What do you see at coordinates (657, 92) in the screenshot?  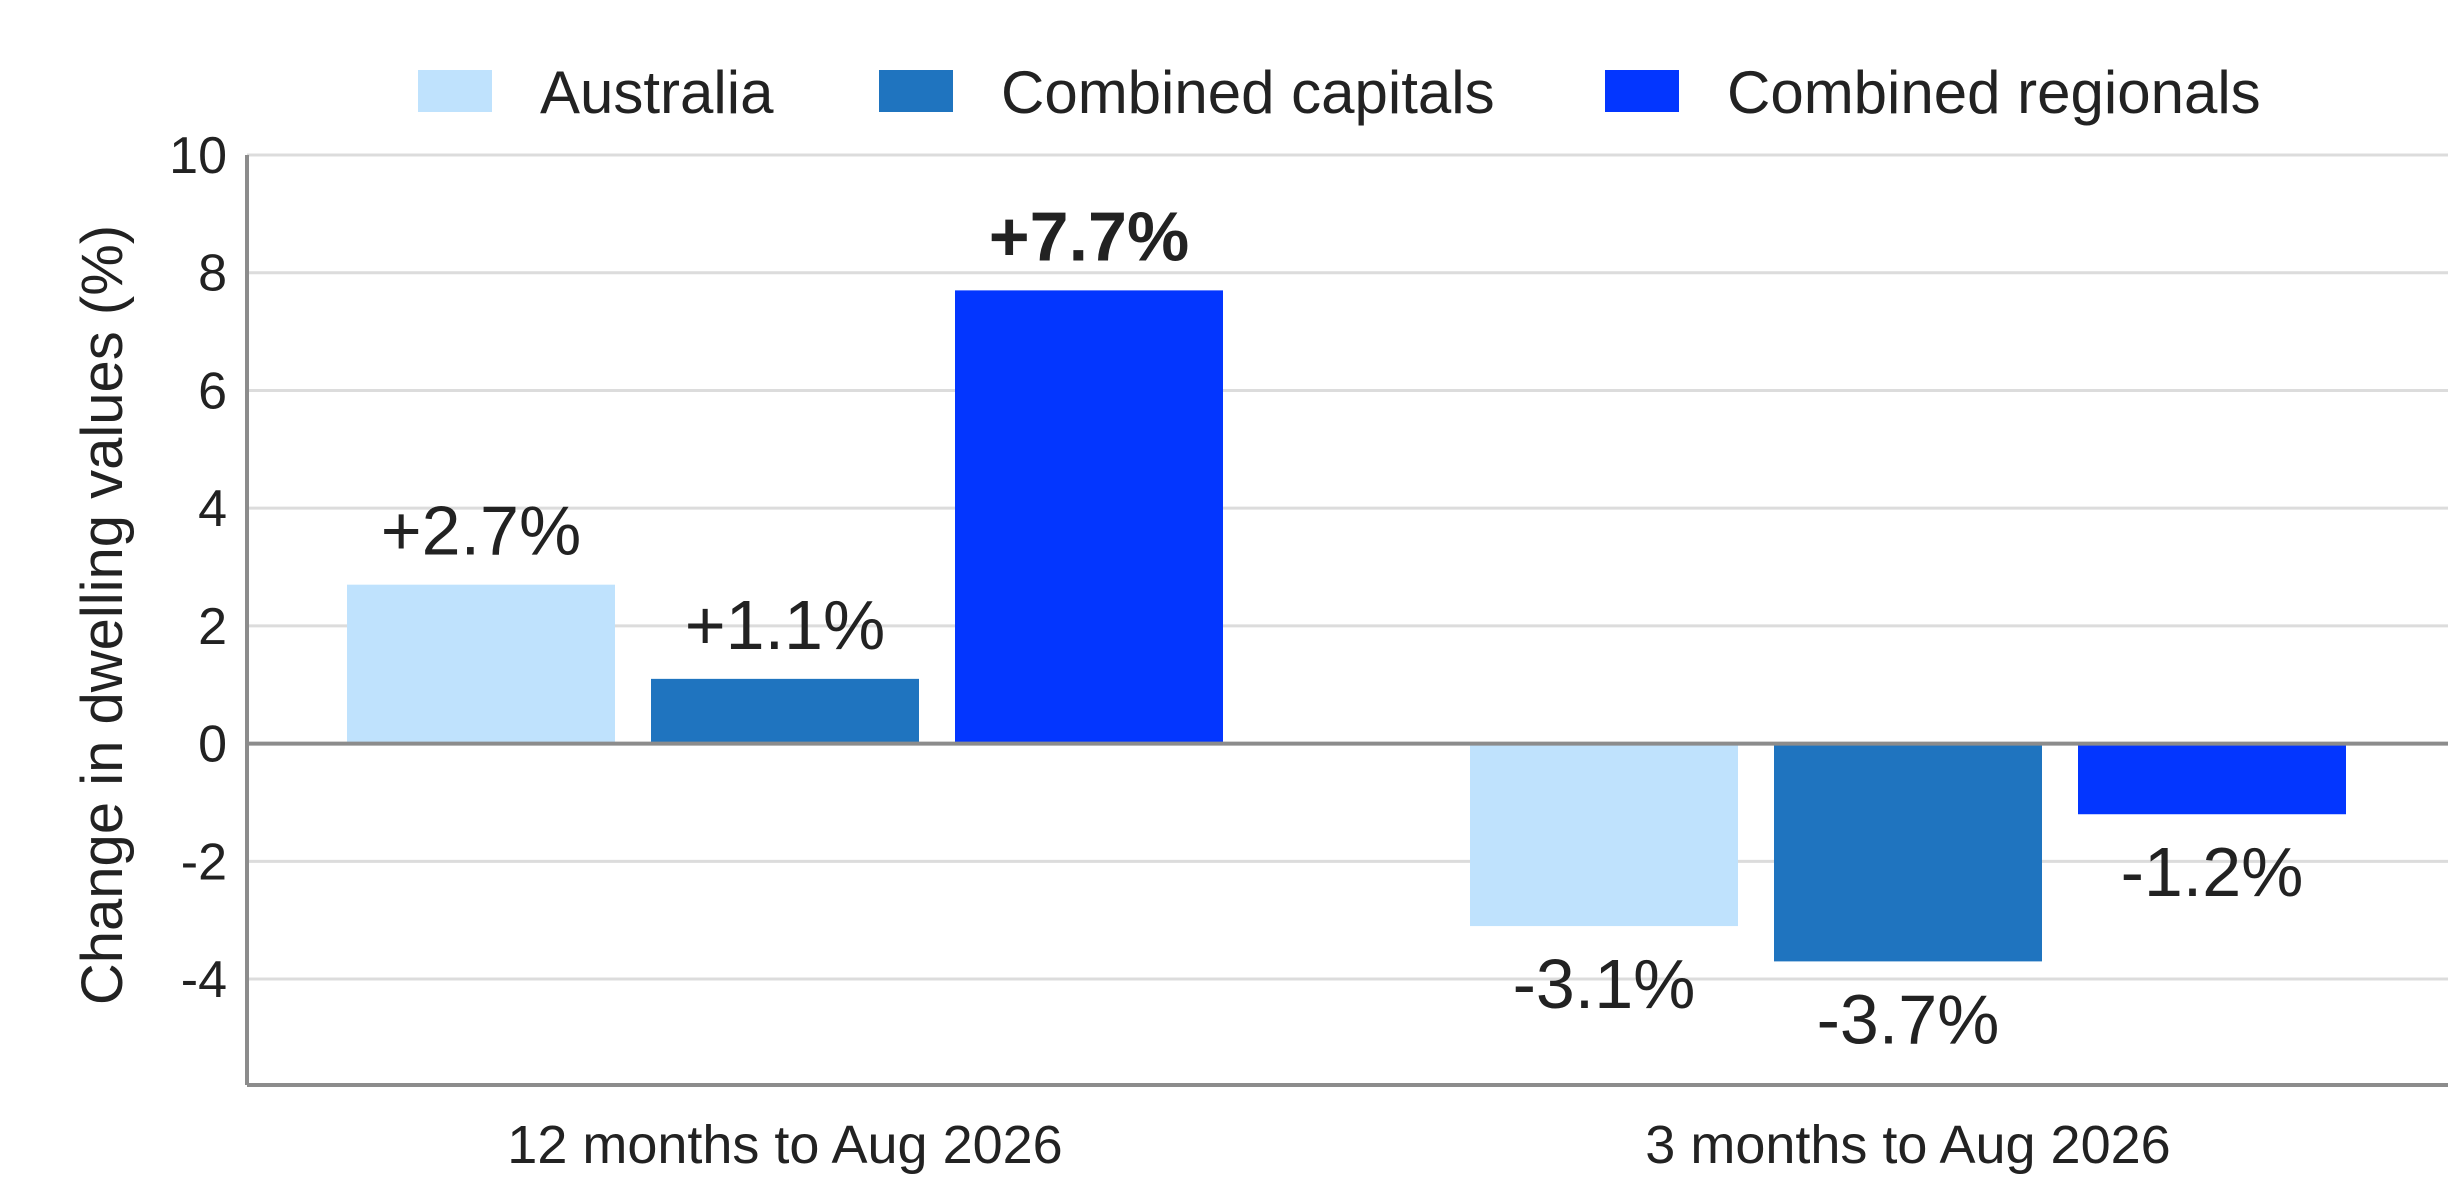 I see `legend-label: Australia` at bounding box center [657, 92].